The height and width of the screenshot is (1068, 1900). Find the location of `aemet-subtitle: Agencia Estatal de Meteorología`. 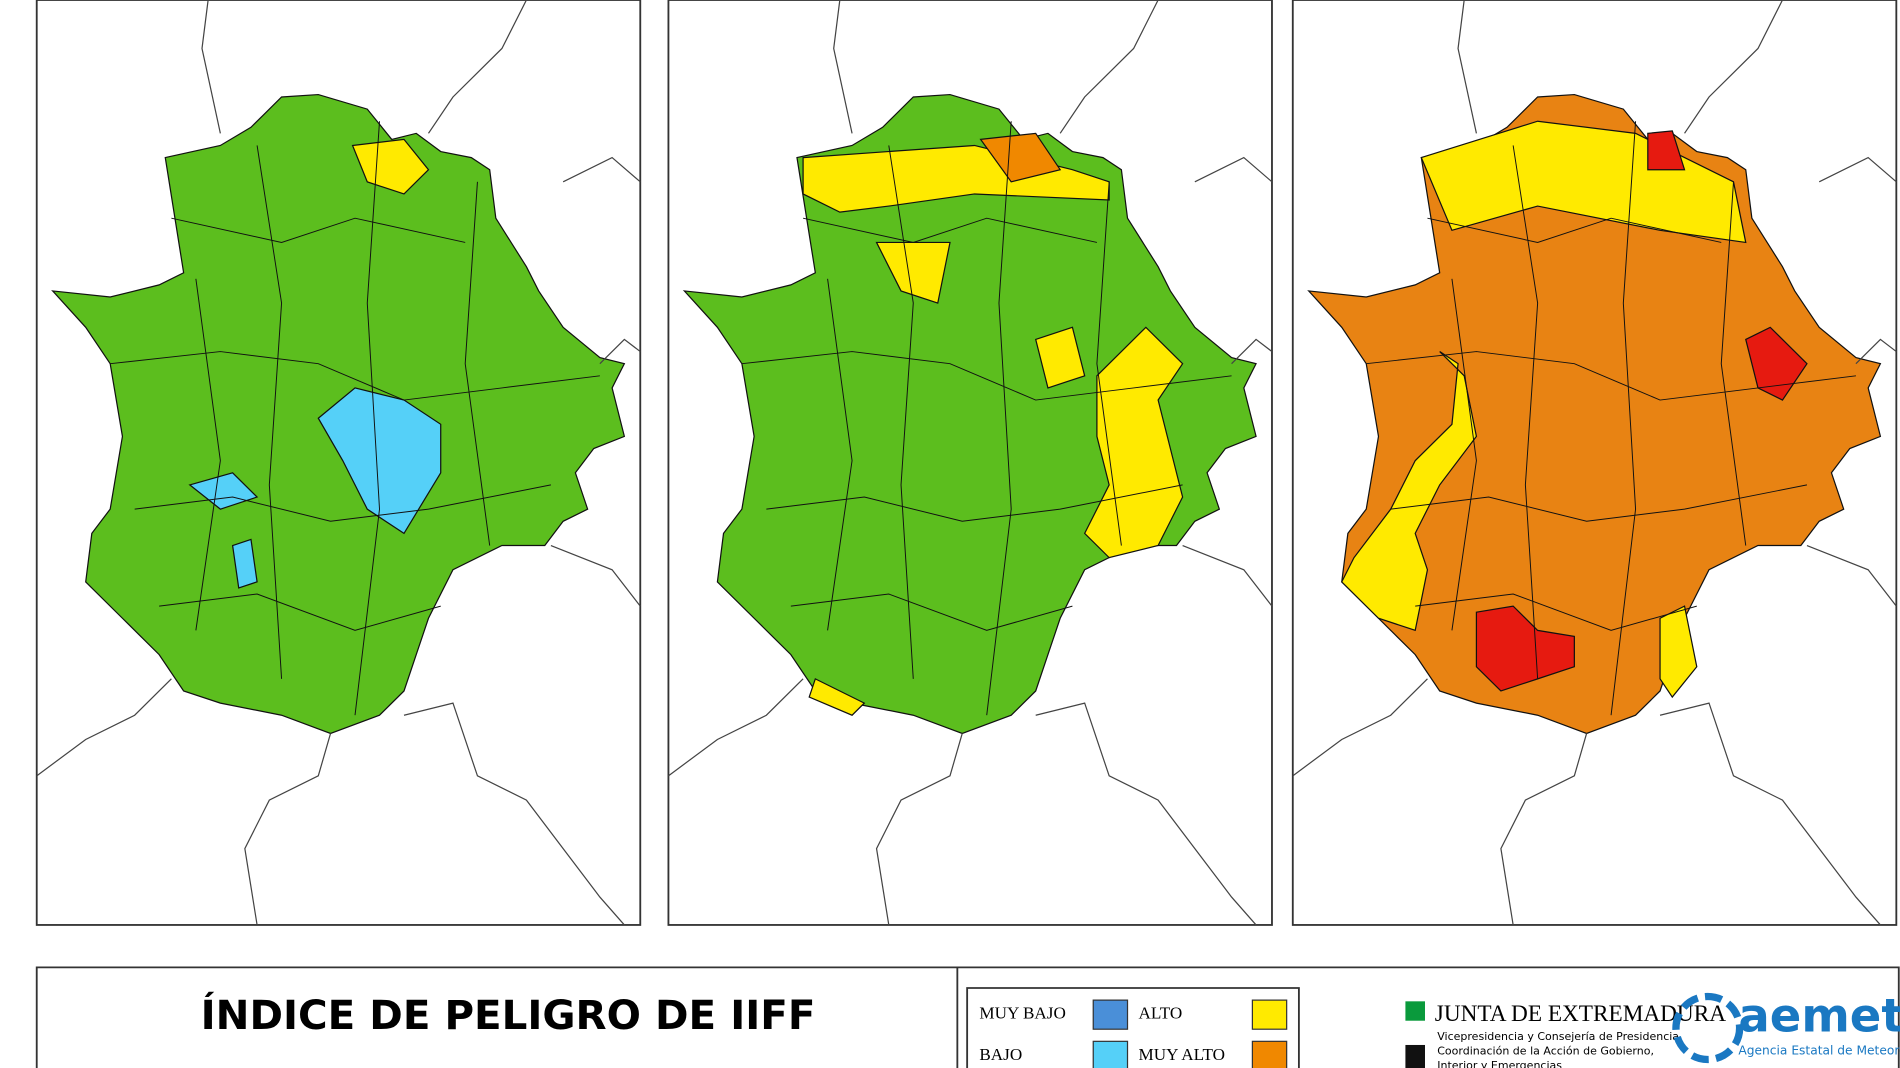

aemet-subtitle: Agencia Estatal de Meteorología is located at coordinates (1819, 1051).